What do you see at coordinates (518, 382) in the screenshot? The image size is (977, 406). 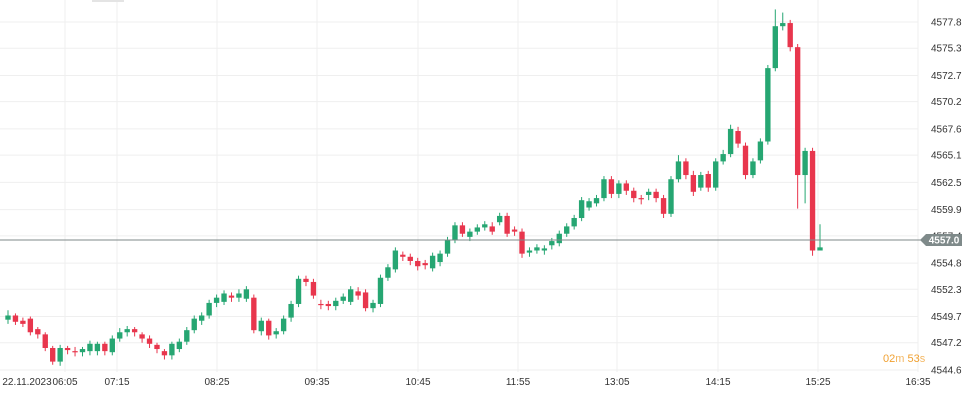 I see `x-tick-label: 11:55` at bounding box center [518, 382].